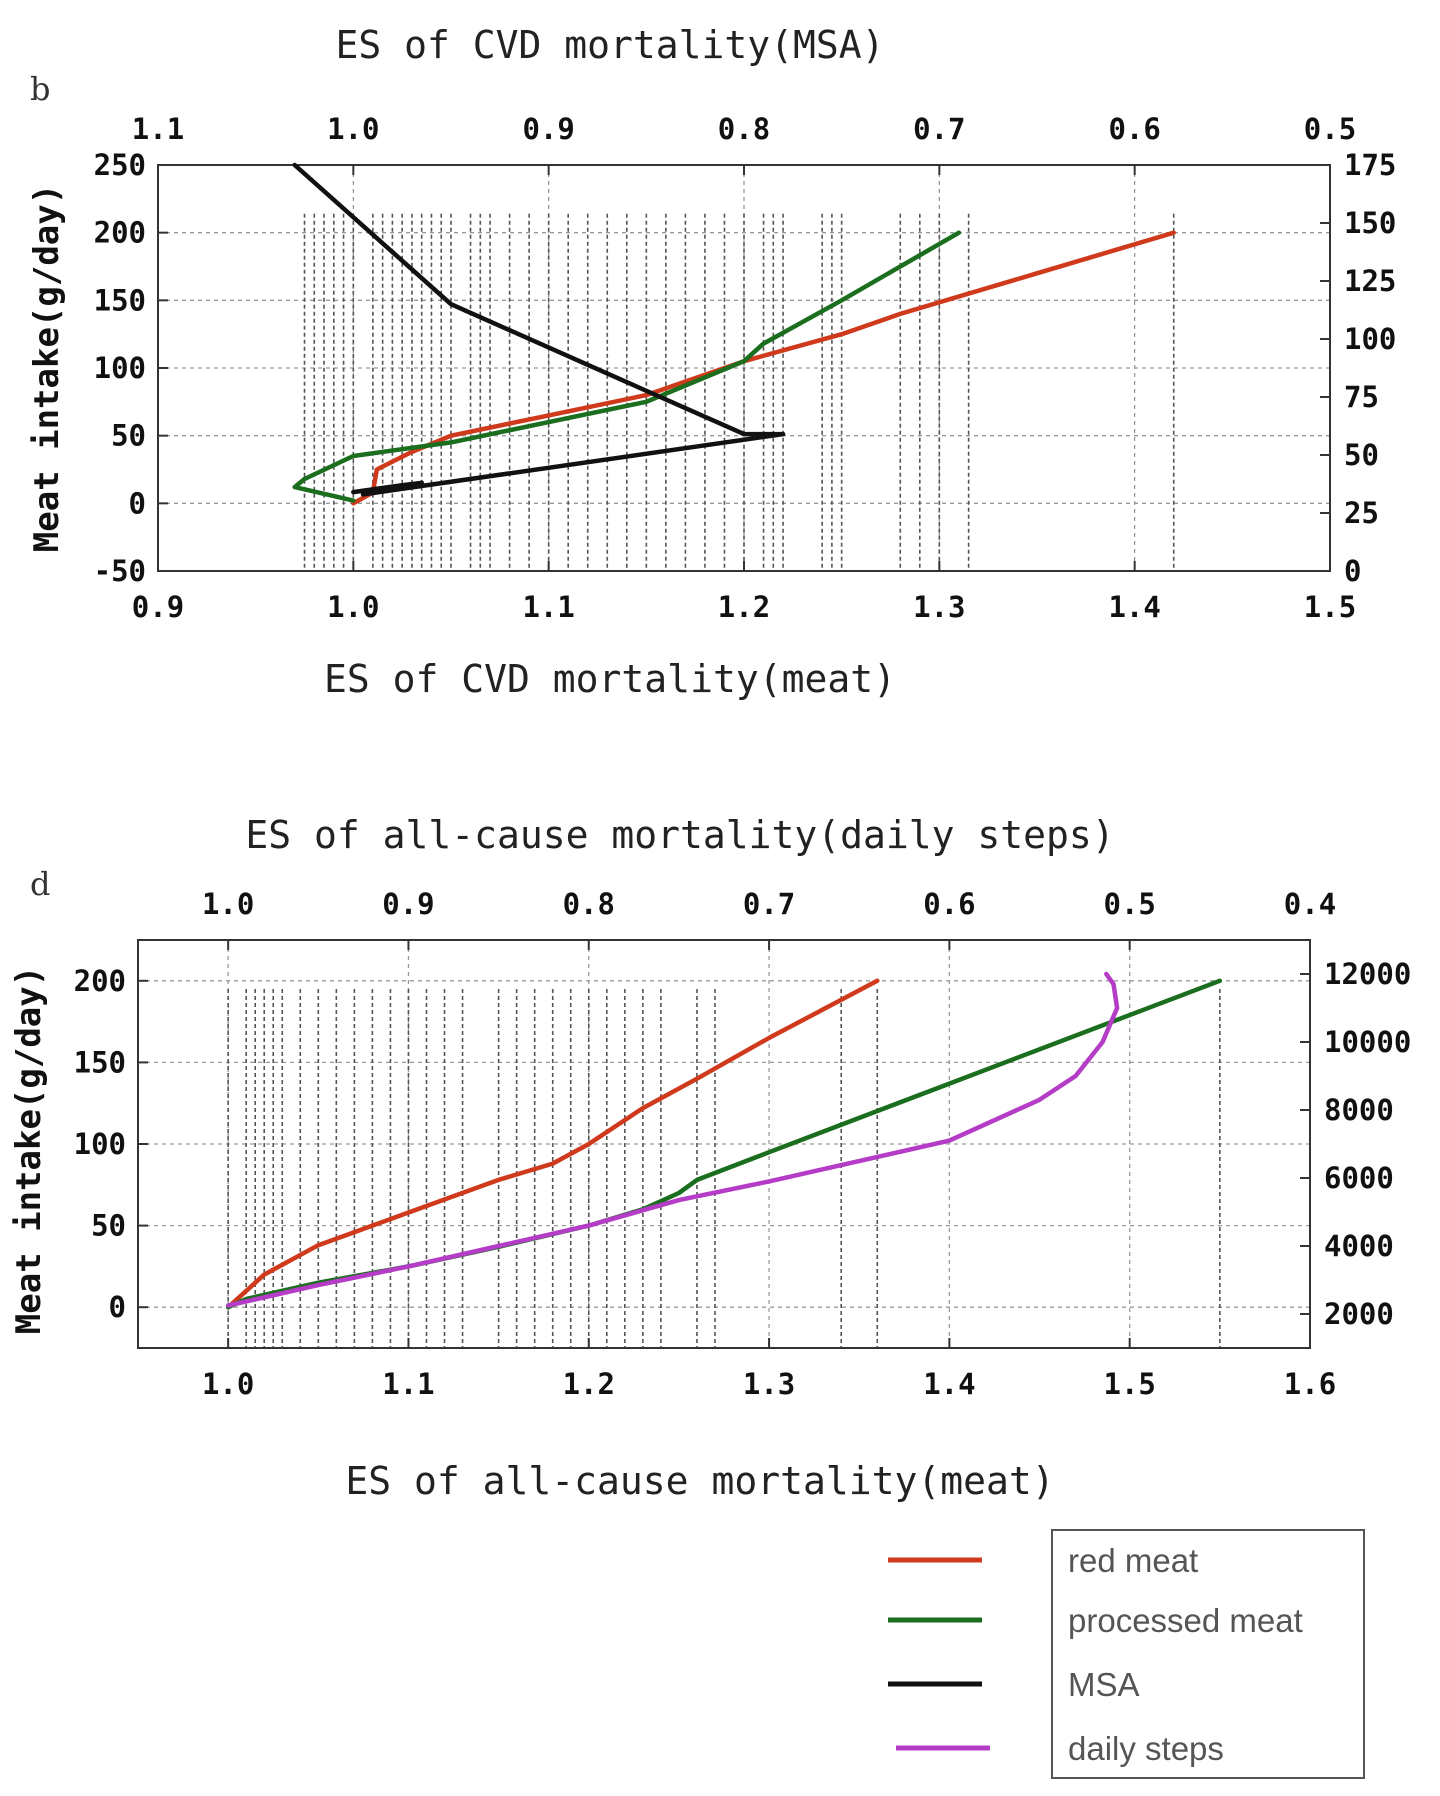 This screenshot has width=1440, height=1796. I want to click on panel-b-x-tick-label: 1.2, so click(744, 607).